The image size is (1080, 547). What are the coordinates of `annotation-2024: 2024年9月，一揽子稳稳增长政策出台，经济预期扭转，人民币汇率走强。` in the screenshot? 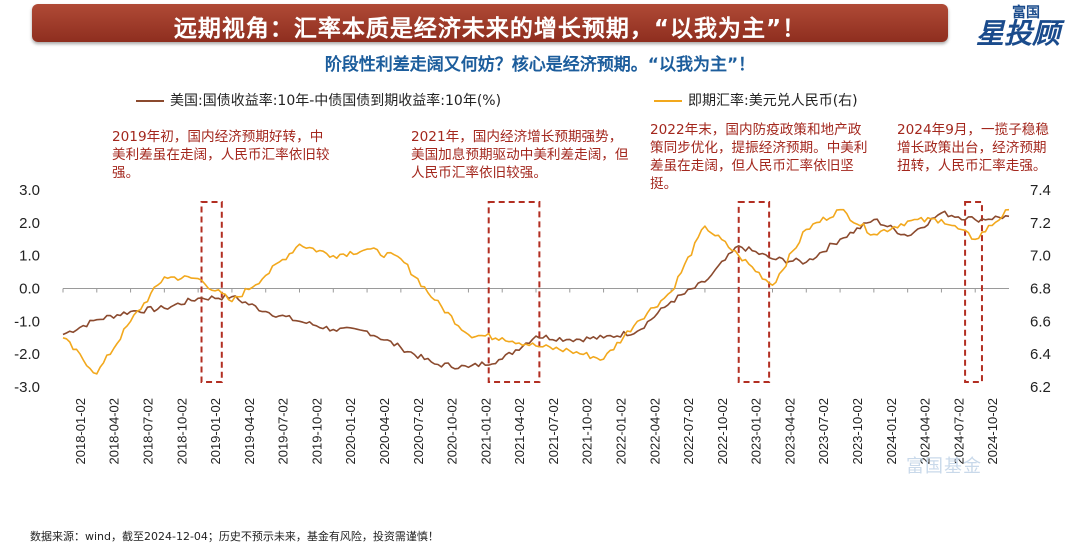 It's located at (973, 148).